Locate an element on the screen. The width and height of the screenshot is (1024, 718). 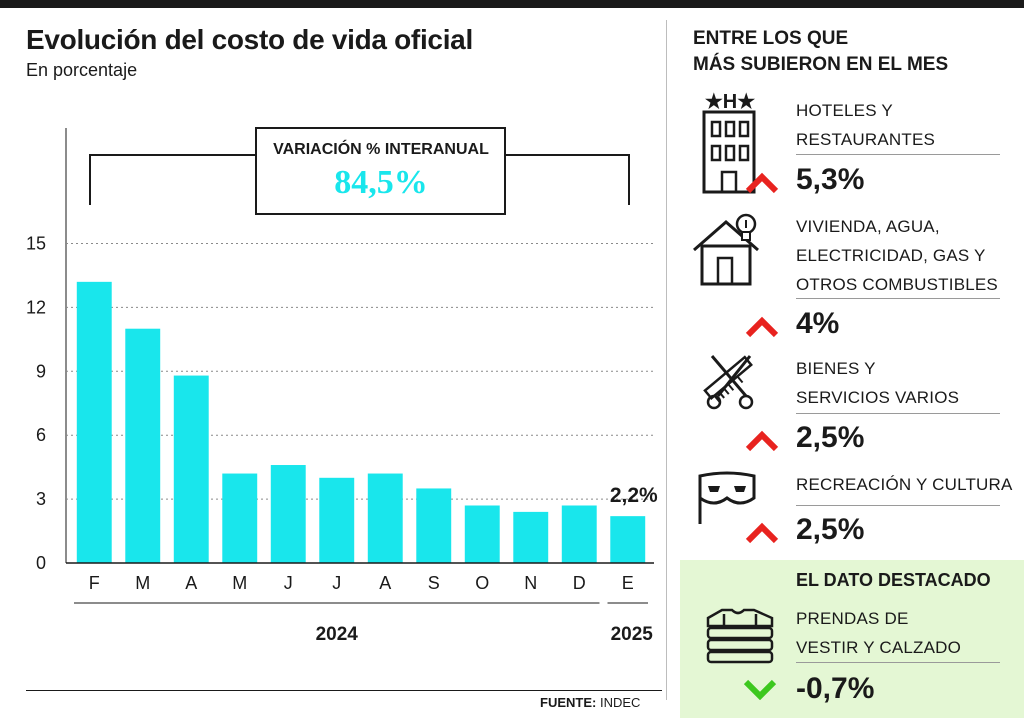
bottom-rule is located at coordinates (344, 690).